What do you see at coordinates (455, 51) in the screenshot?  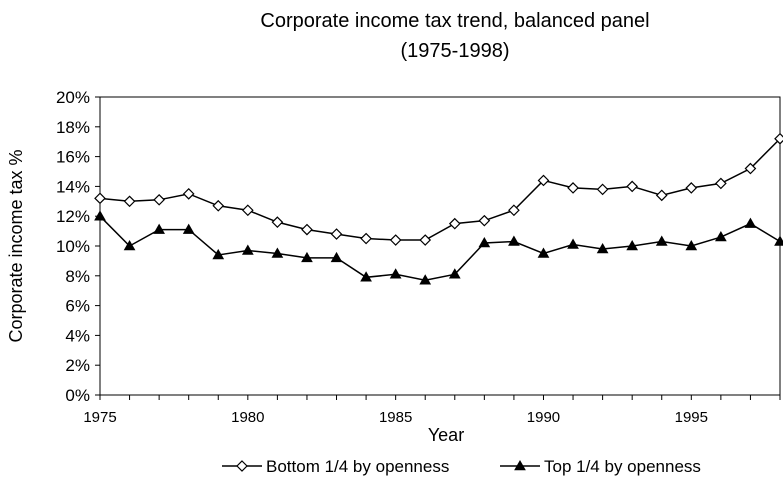 I see `chart-subtitle: (1975-1998)` at bounding box center [455, 51].